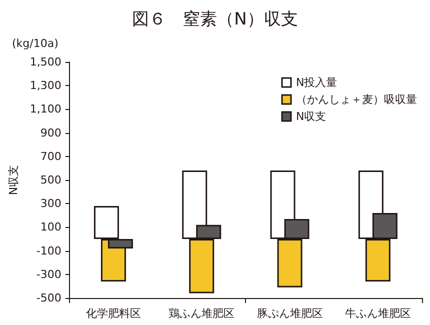 The height and width of the screenshot is (325, 430). I want to click on x-tick-label: 化学肥料区, so click(113, 313).